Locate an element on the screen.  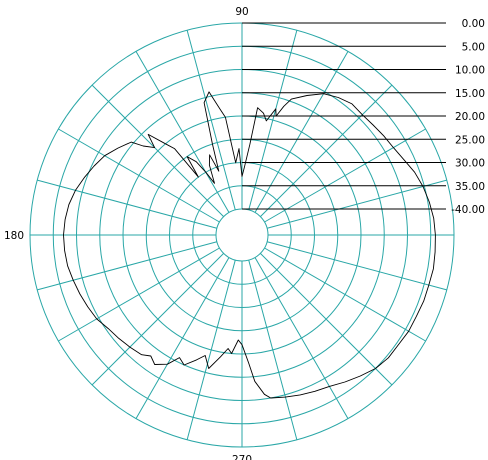
db-tick-label: 0.00 is located at coordinates (473, 24).